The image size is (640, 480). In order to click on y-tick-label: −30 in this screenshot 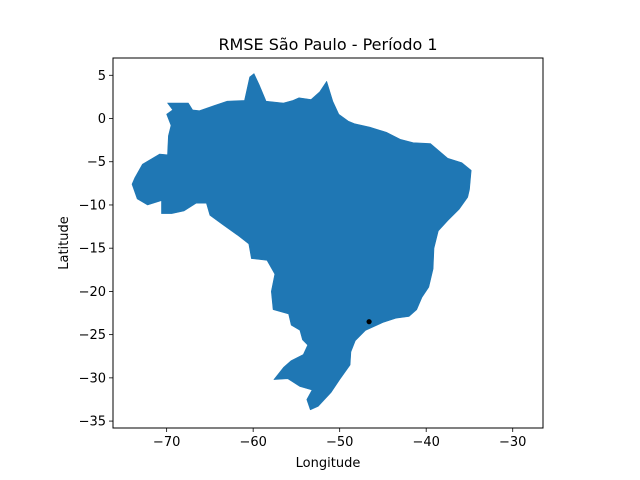, I will do `click(92, 378)`.